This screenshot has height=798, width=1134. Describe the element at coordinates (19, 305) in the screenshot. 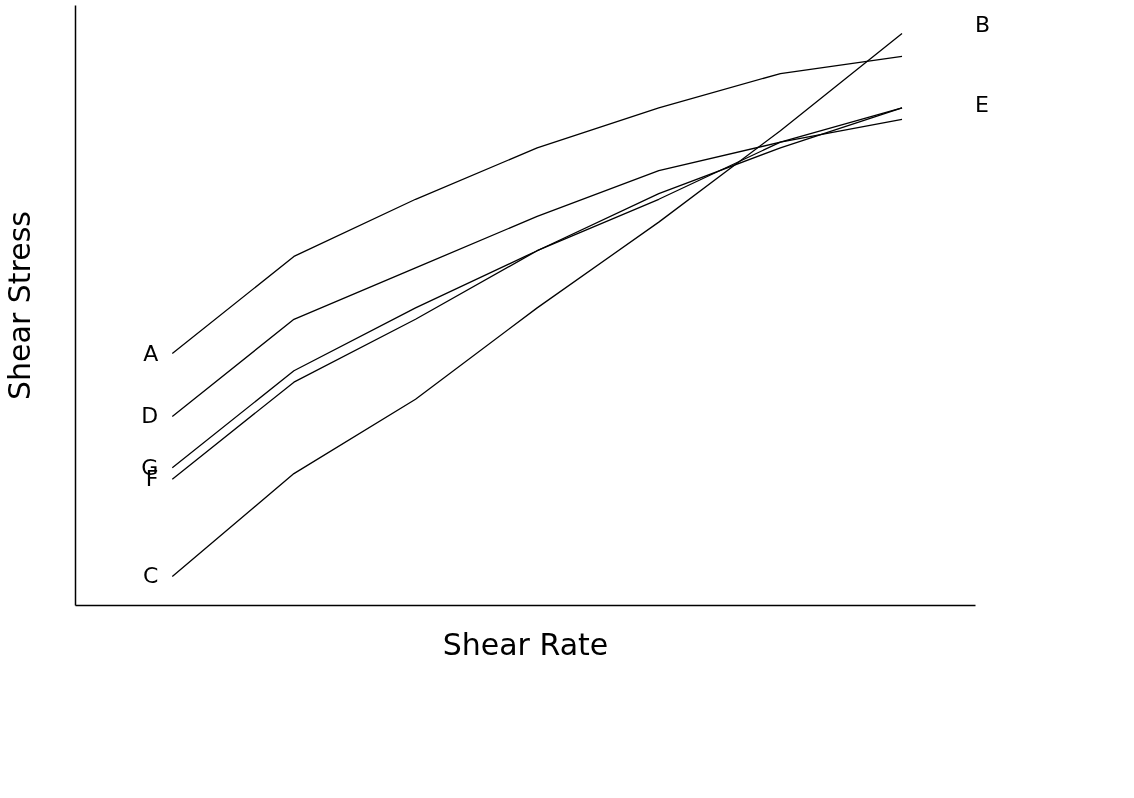

I see `y-axis-title: Shear Stress` at that location.